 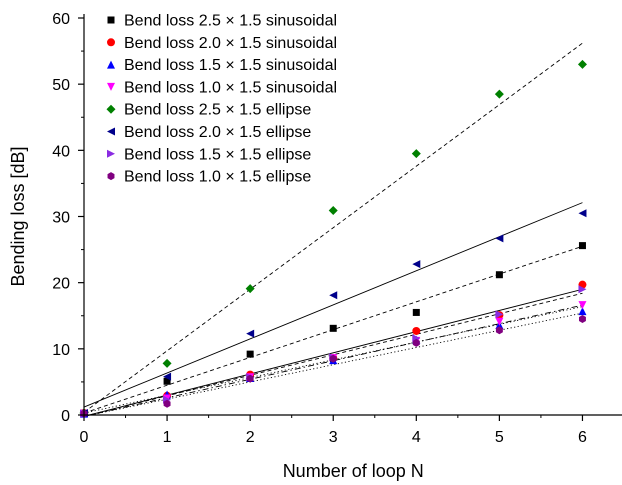 I want to click on x-tick-label: 2, so click(x=250, y=437).